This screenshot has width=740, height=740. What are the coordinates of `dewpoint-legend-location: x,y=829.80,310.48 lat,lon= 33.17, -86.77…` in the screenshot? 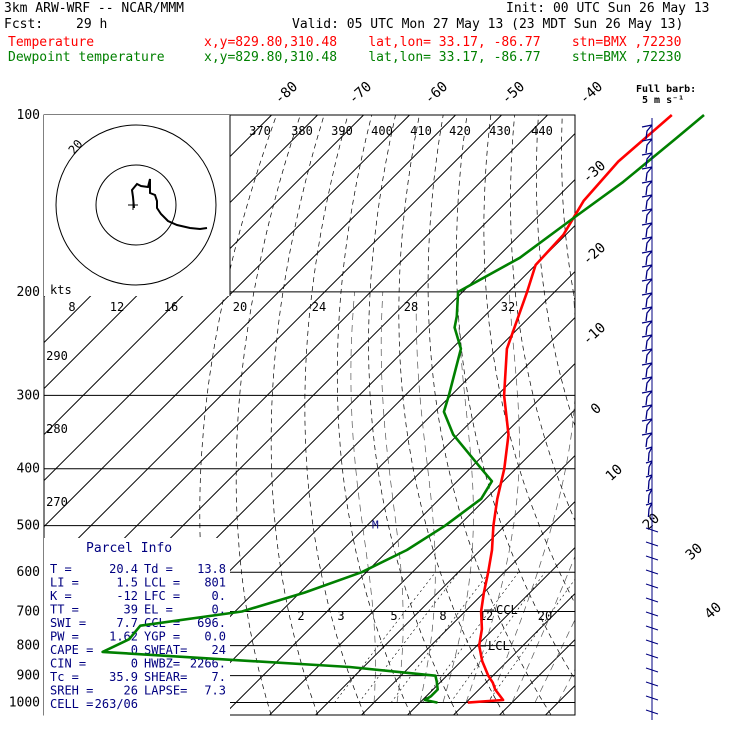 It's located at (443, 57).